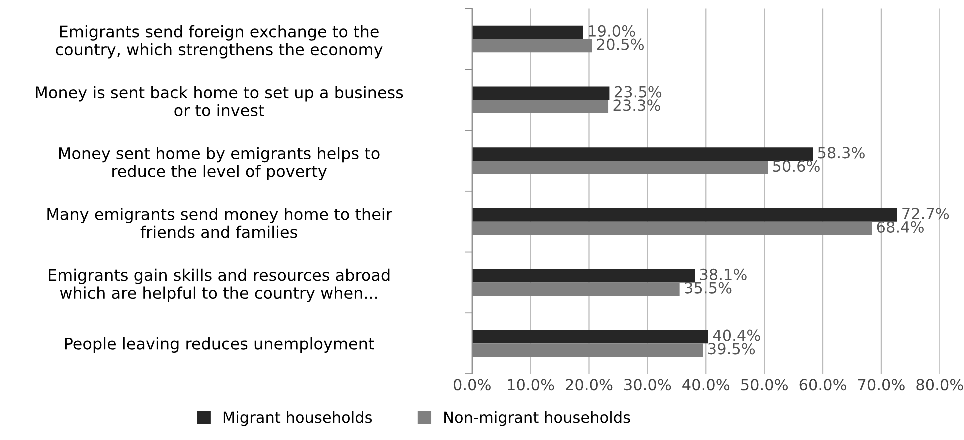 The image size is (964, 440). I want to click on data-label: 72.7%, so click(926, 214).